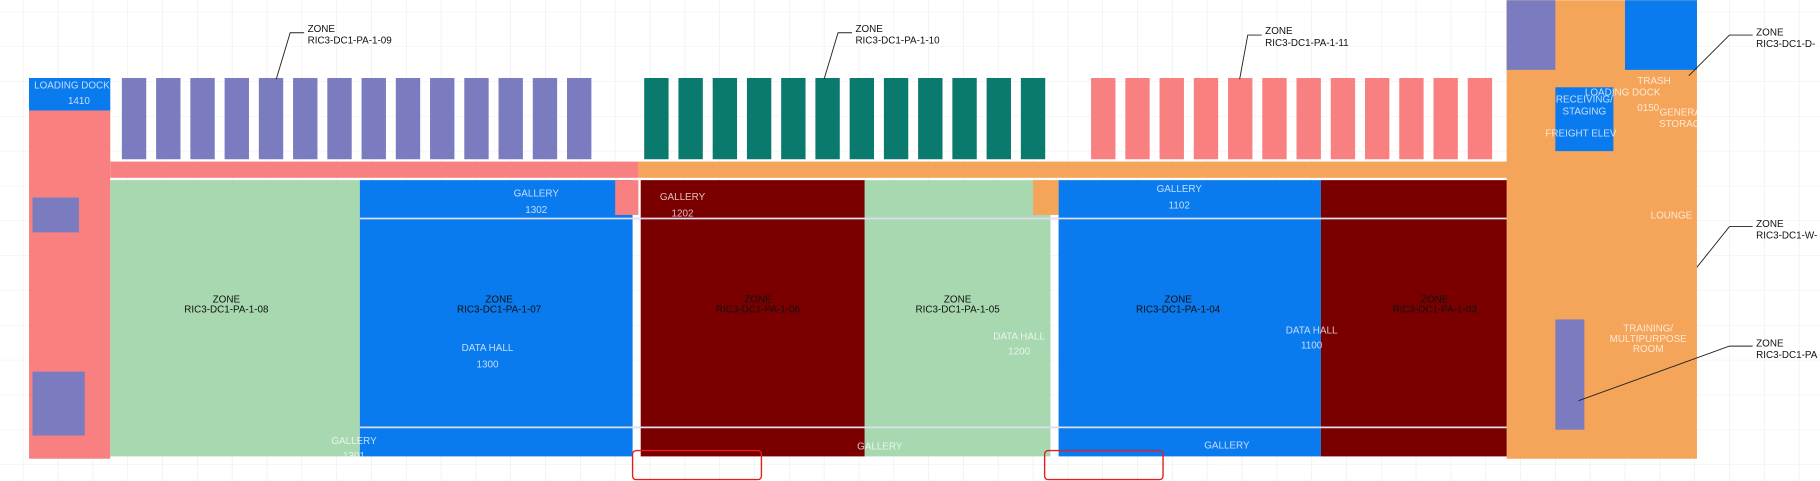 This screenshot has width=1820, height=481. What do you see at coordinates (354, 456) in the screenshot?
I see `room-number: 1301` at bounding box center [354, 456].